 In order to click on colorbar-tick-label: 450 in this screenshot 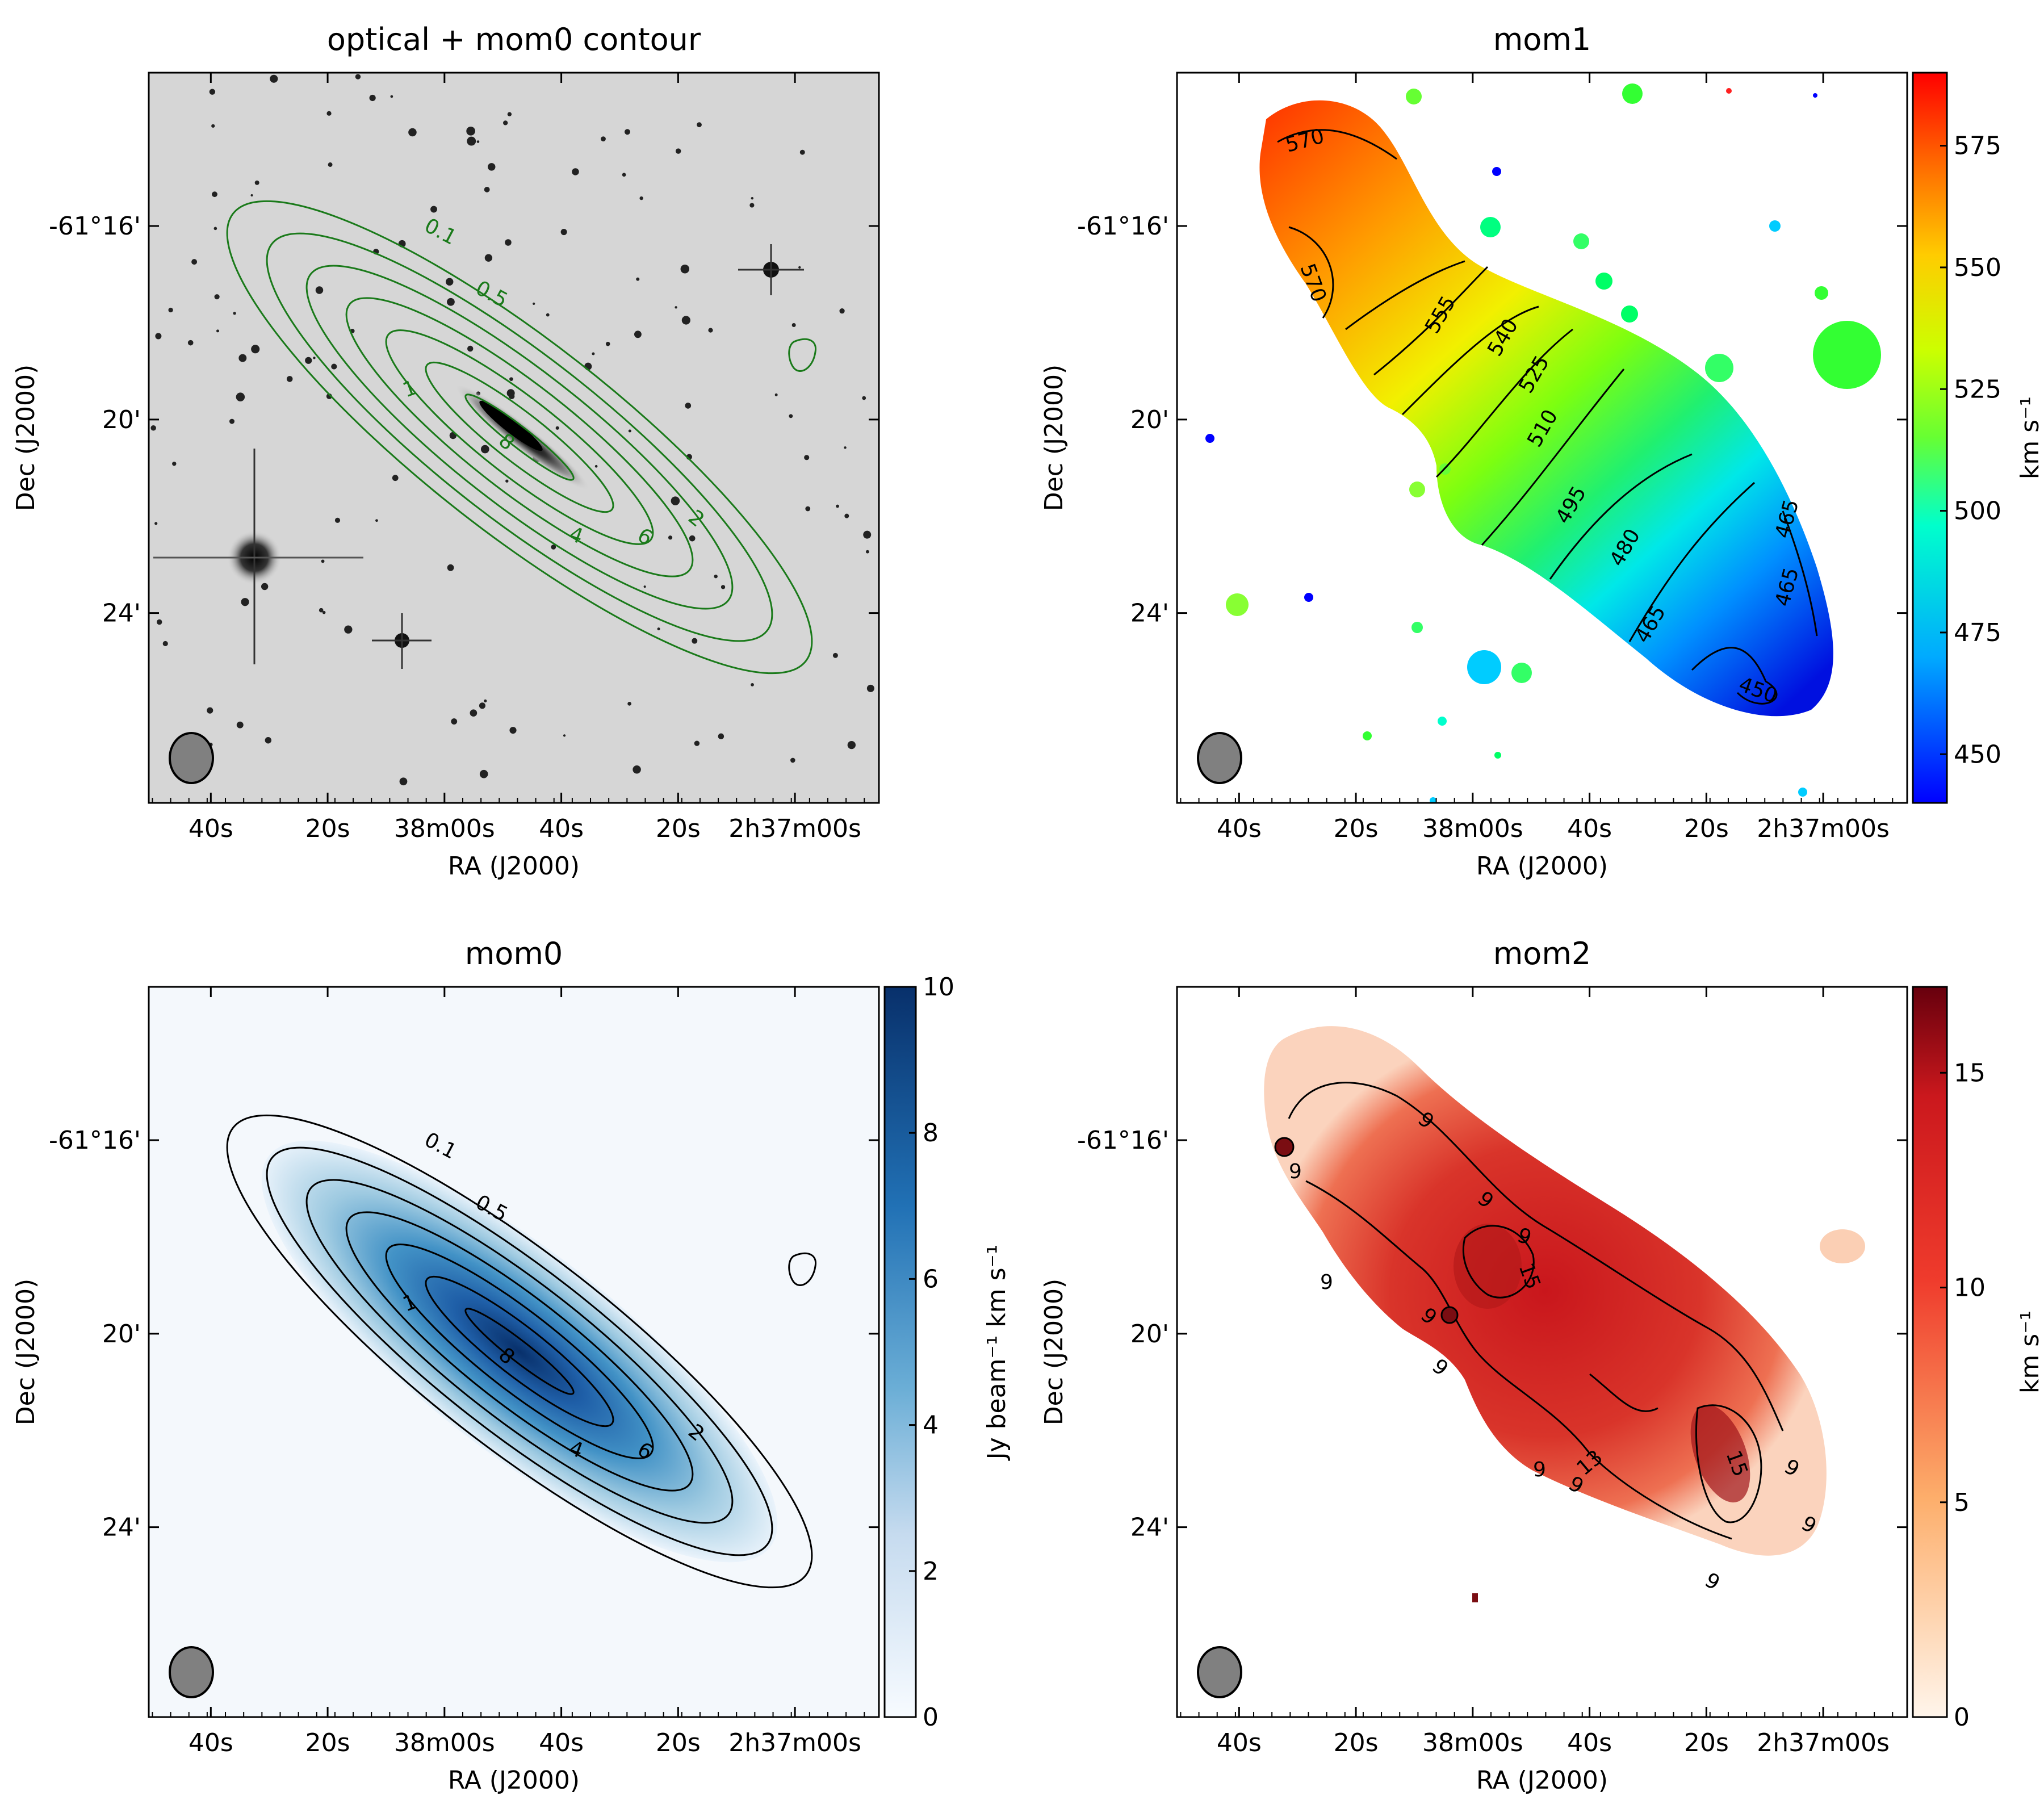, I will do `click(1978, 754)`.